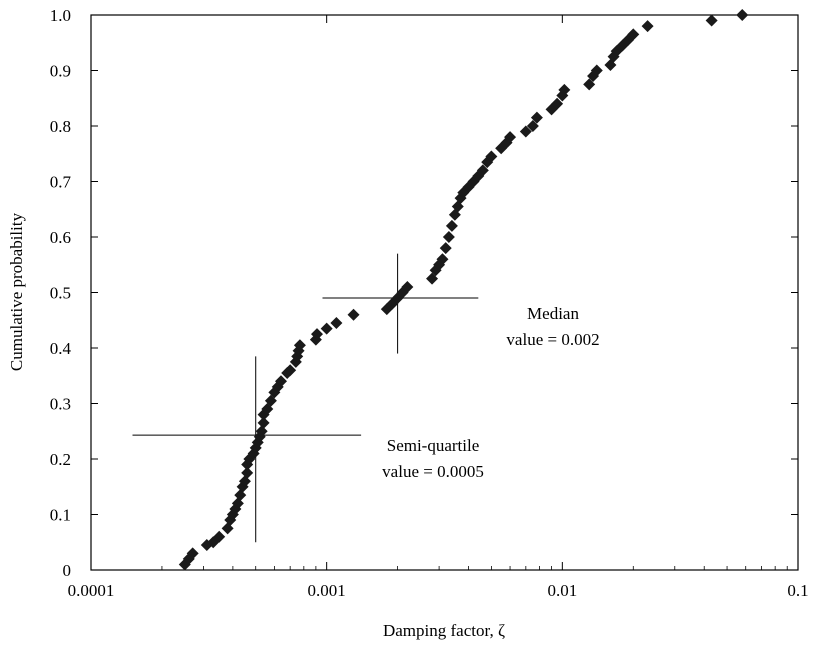 This screenshot has width=817, height=645. I want to click on y-tick-label: 0, so click(67, 570).